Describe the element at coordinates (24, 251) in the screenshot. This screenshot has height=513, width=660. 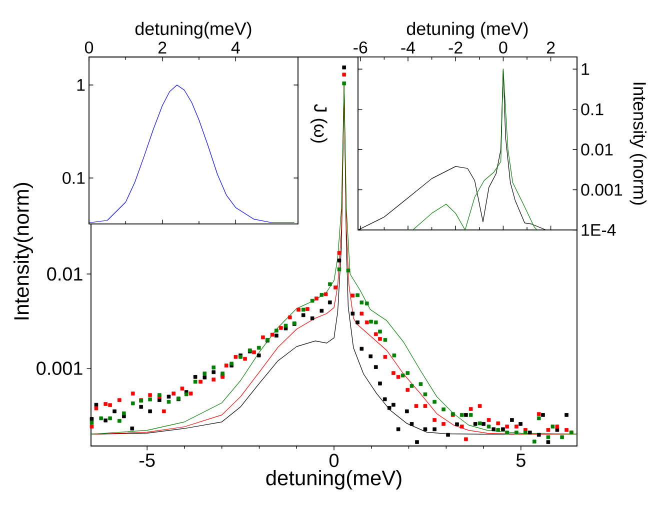
I see `y-axis-title: Intensity(norm)` at that location.